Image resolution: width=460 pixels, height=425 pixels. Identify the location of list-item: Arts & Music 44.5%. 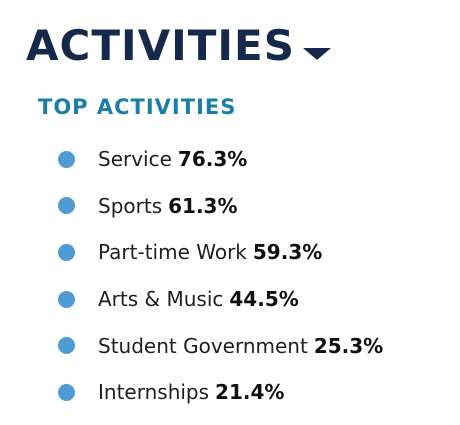
(220, 299).